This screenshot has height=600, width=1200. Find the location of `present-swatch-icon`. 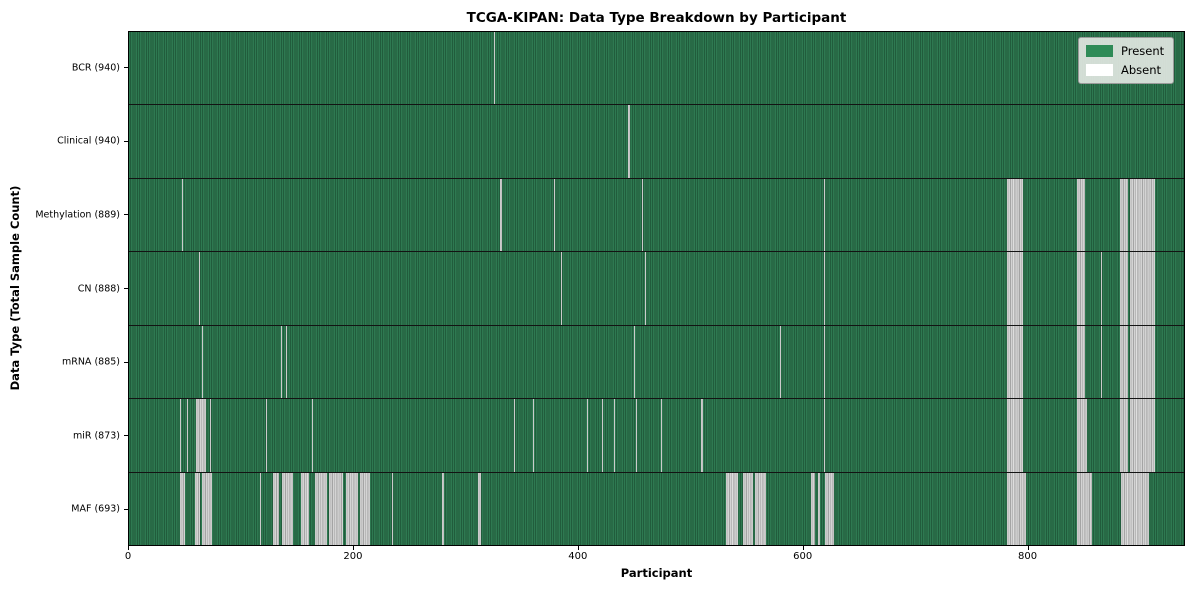

present-swatch-icon is located at coordinates (1099, 51).